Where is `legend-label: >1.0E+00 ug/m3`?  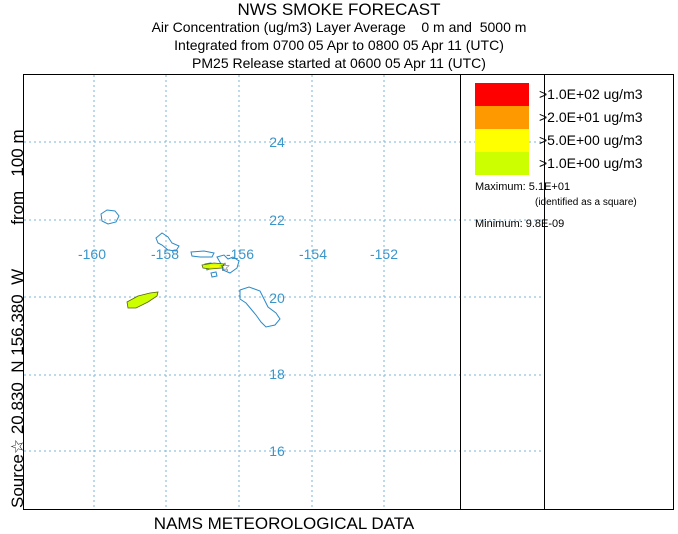
legend-label: >1.0E+00 ug/m3 is located at coordinates (591, 163).